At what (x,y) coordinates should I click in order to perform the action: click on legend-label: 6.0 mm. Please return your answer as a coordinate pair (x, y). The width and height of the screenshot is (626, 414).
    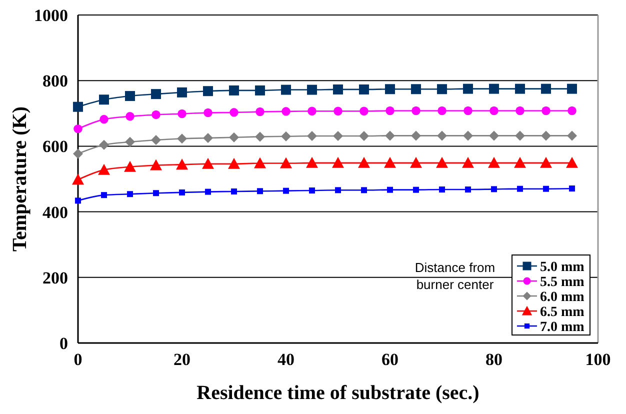
    Looking at the image, I should click on (562, 297).